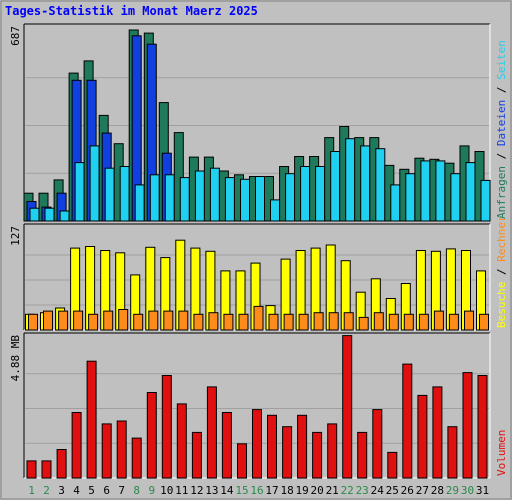 This screenshot has height=500, width=512. What do you see at coordinates (136, 490) in the screenshot?
I see `x-tick-label-day-8: 8` at bounding box center [136, 490].